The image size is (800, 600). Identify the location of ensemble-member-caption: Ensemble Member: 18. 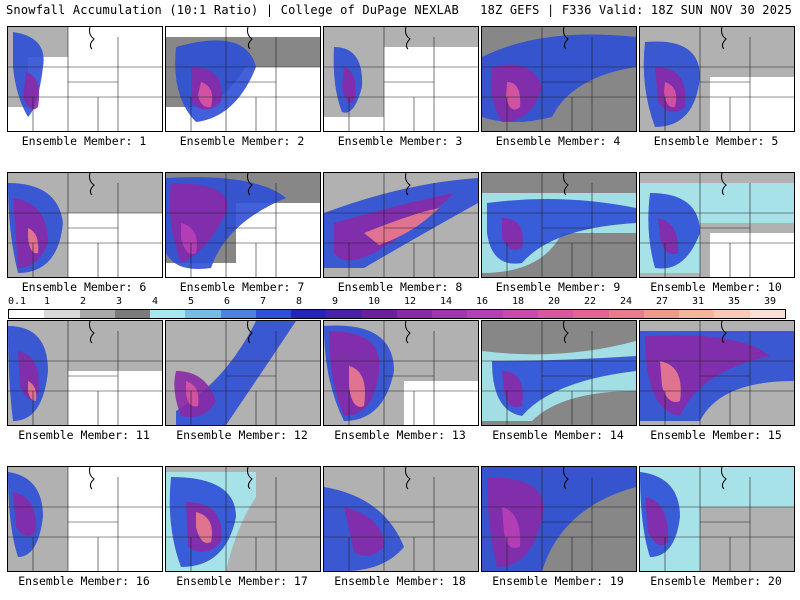
(400, 581).